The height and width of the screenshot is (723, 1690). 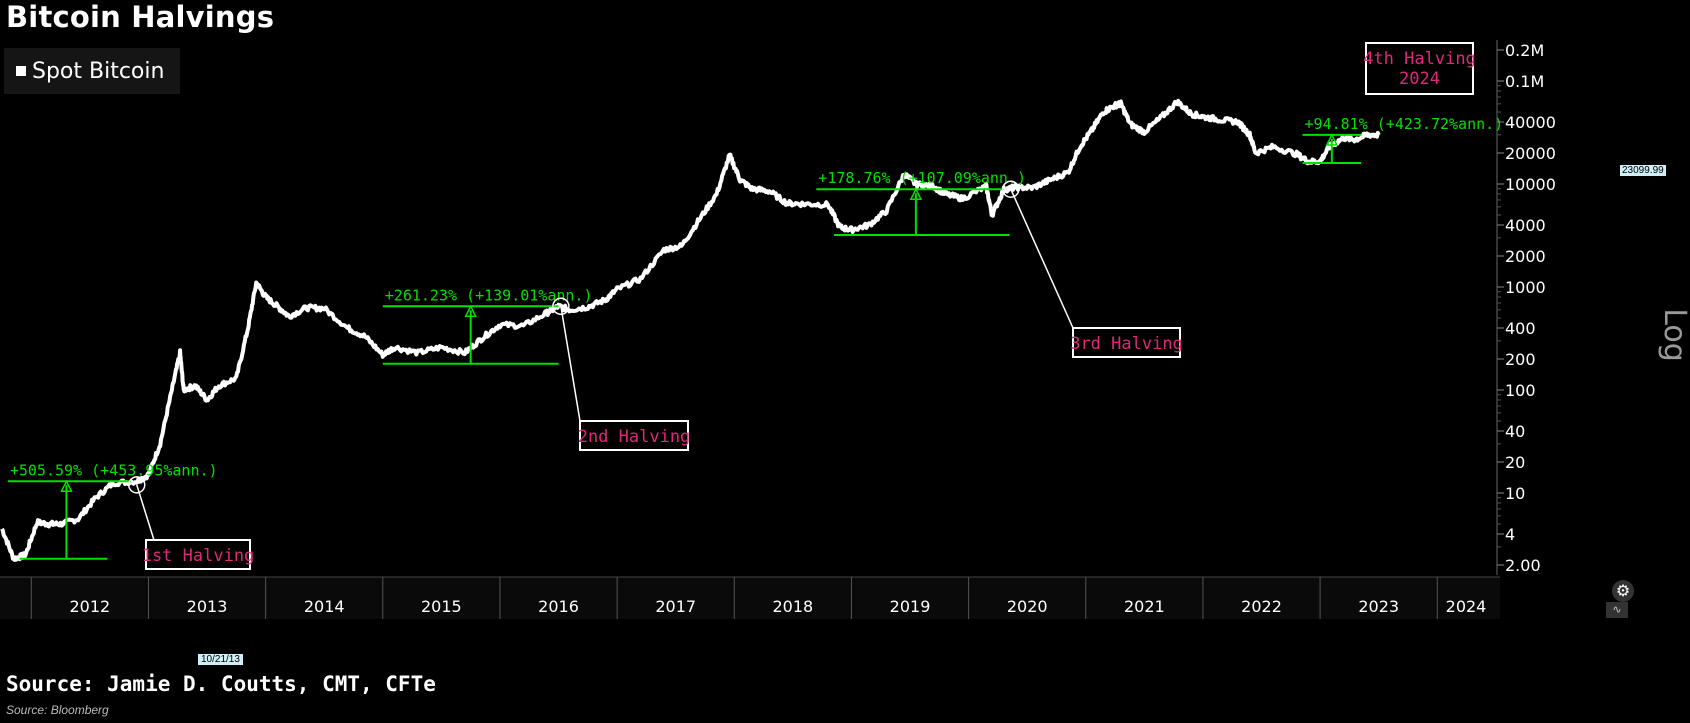 What do you see at coordinates (1530, 122) in the screenshot?
I see `y-tick-label: 40000` at bounding box center [1530, 122].